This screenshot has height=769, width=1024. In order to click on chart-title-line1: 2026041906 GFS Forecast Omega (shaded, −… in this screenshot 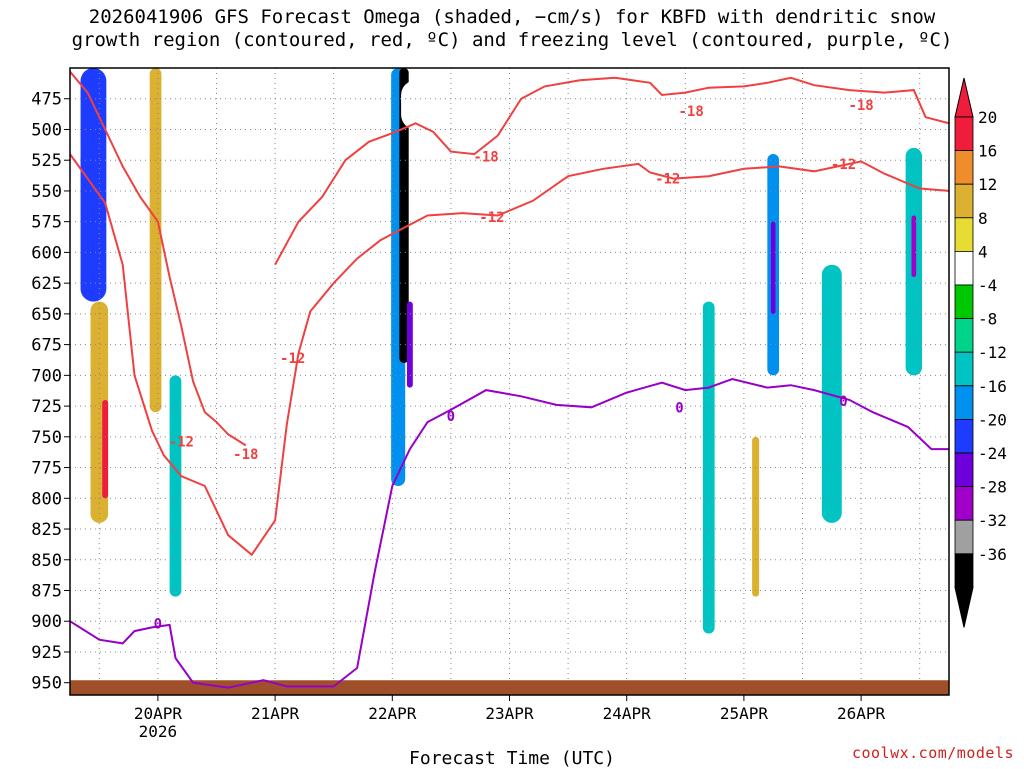, I will do `click(512, 17)`.